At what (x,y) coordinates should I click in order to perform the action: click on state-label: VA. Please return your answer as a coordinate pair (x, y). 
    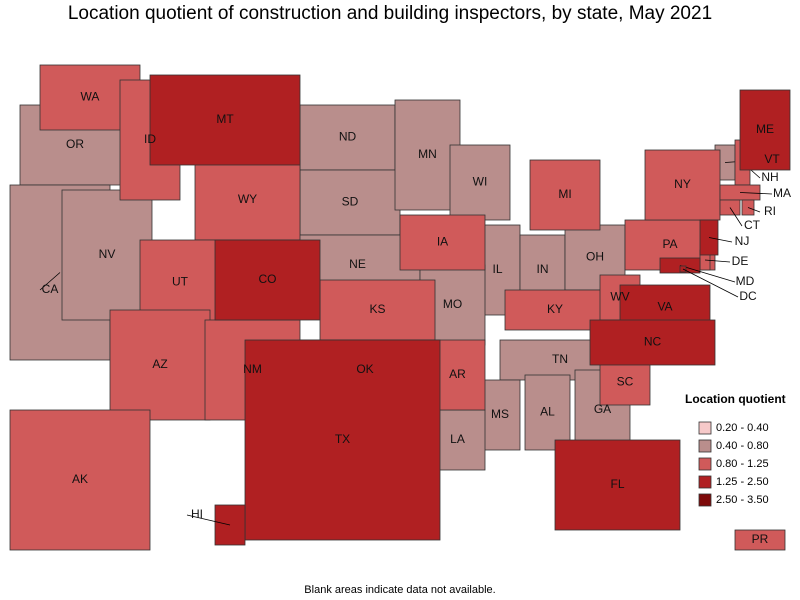
    Looking at the image, I should click on (664, 307).